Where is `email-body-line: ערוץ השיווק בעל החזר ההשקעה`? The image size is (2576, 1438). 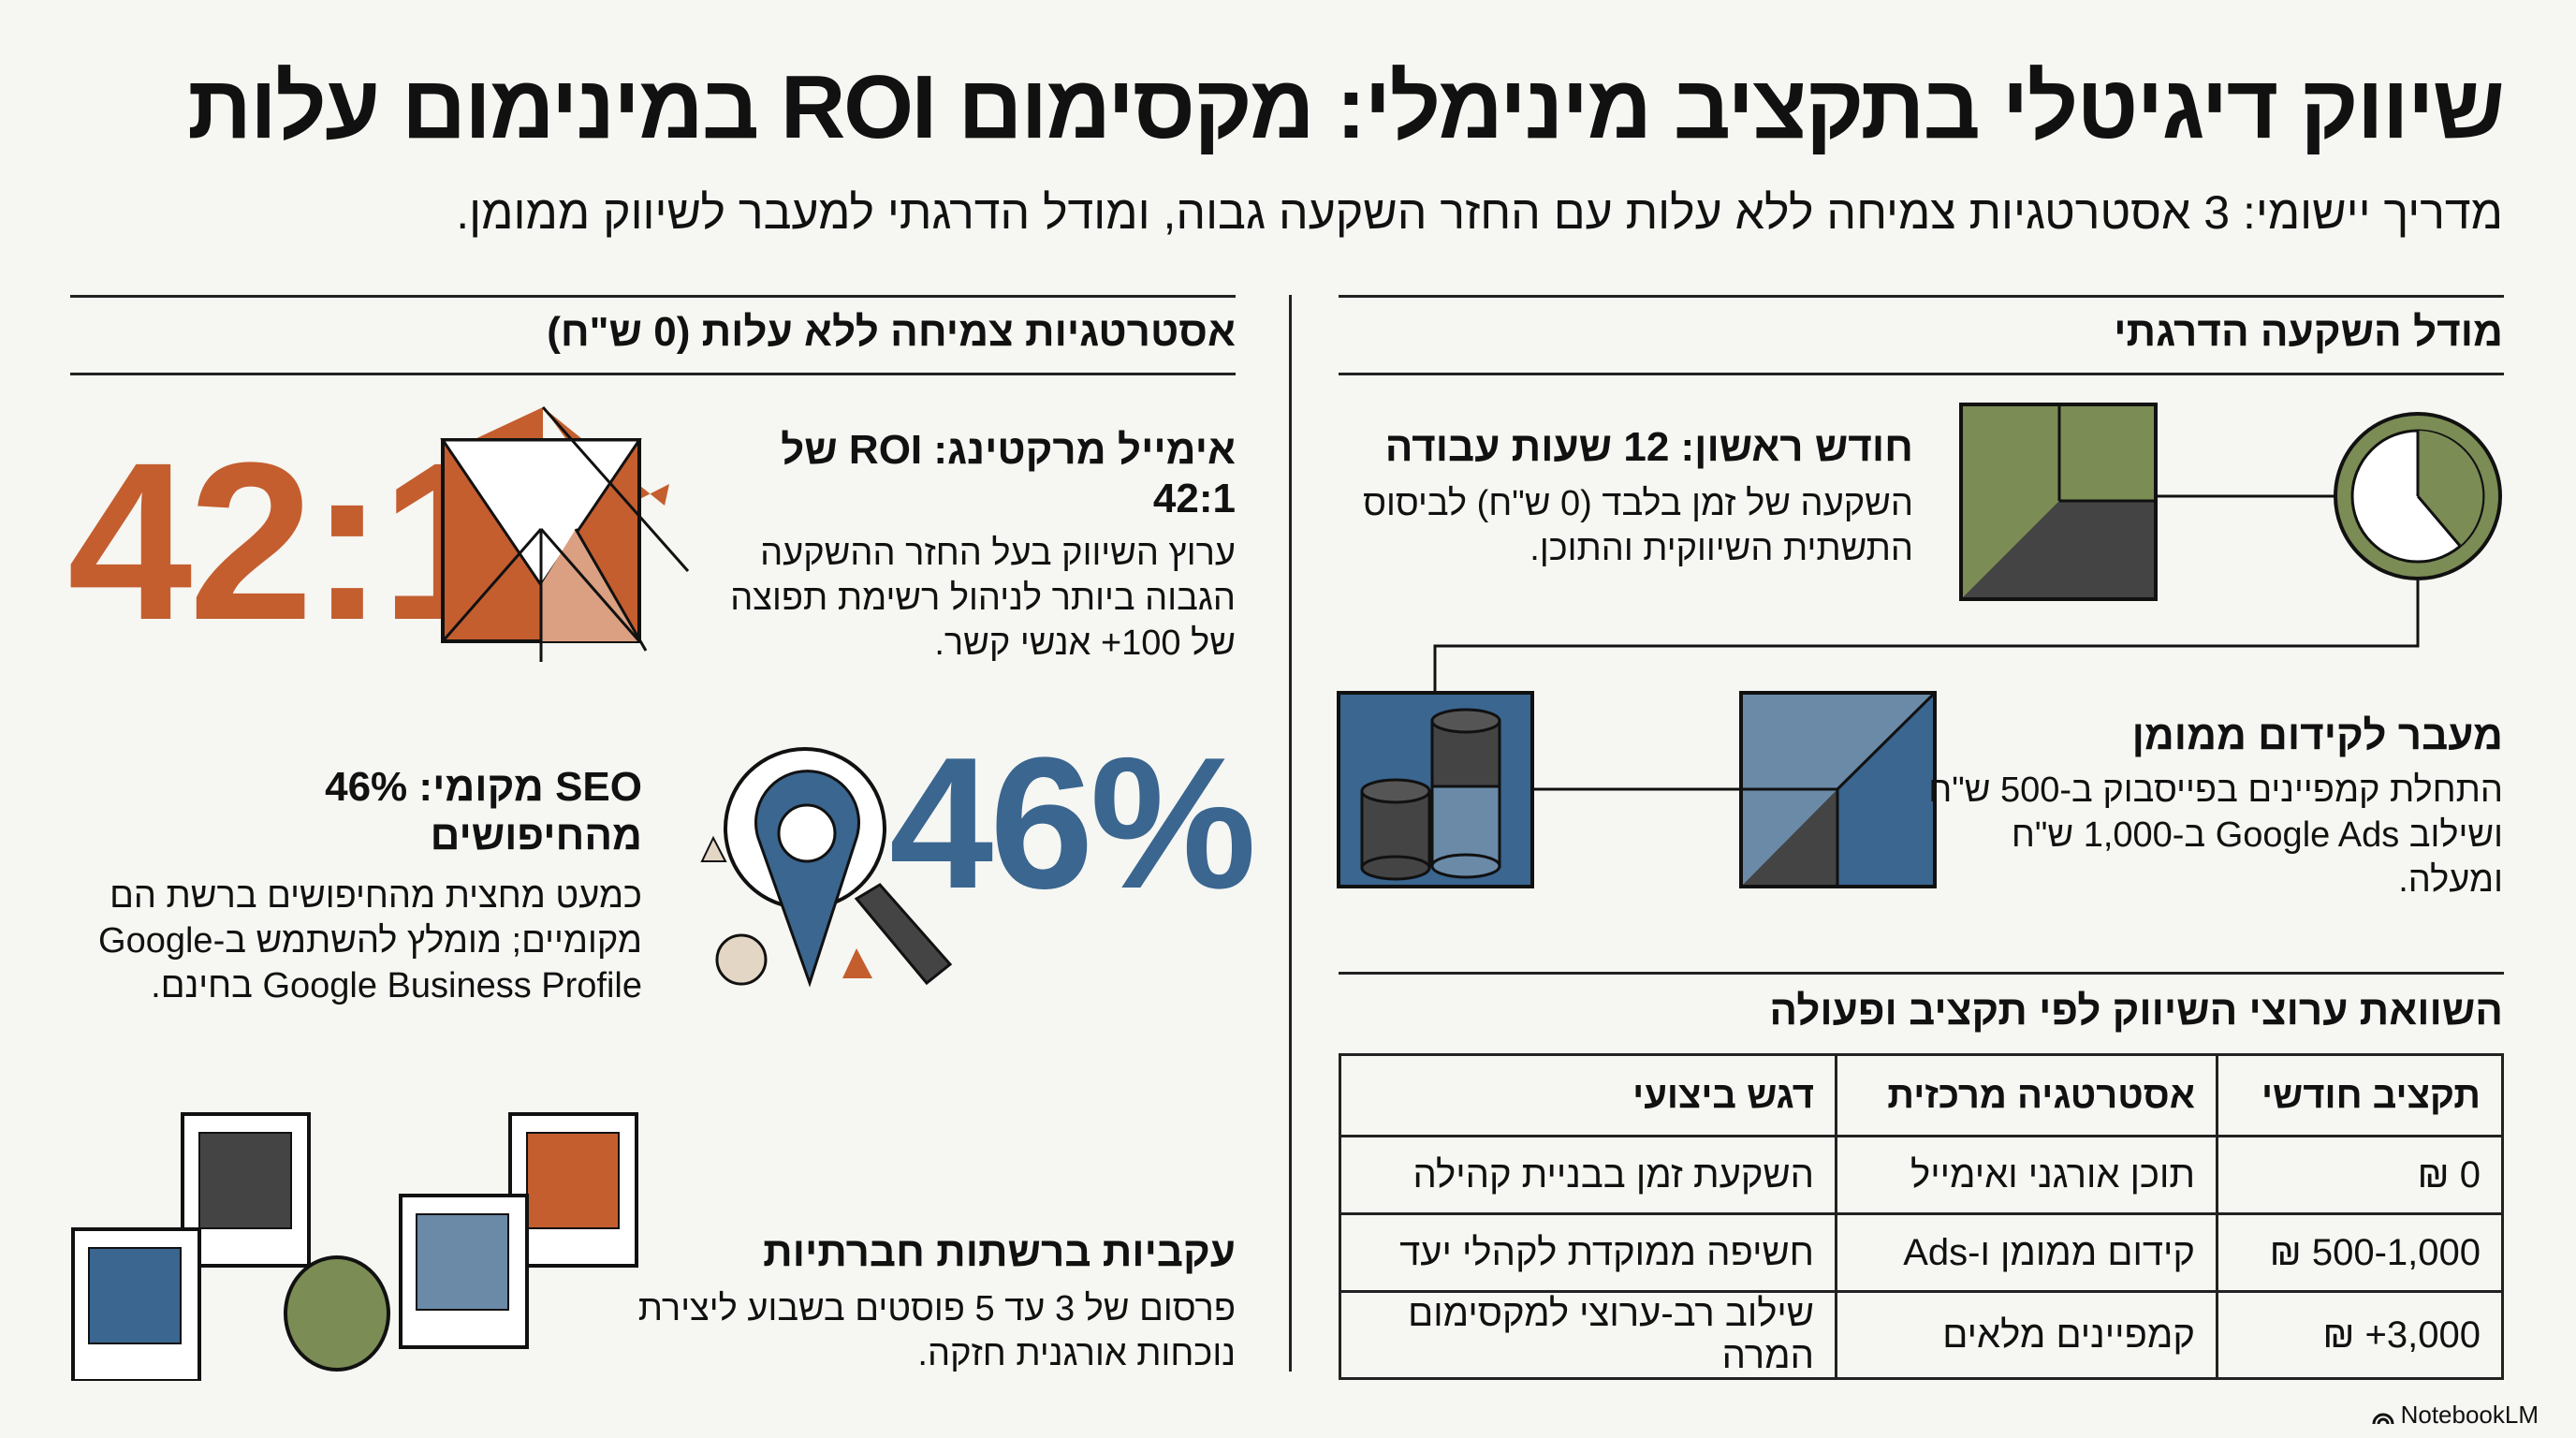
email-body-line: ערוץ השיווק בעל החזר ההשקעה is located at coordinates (998, 553).